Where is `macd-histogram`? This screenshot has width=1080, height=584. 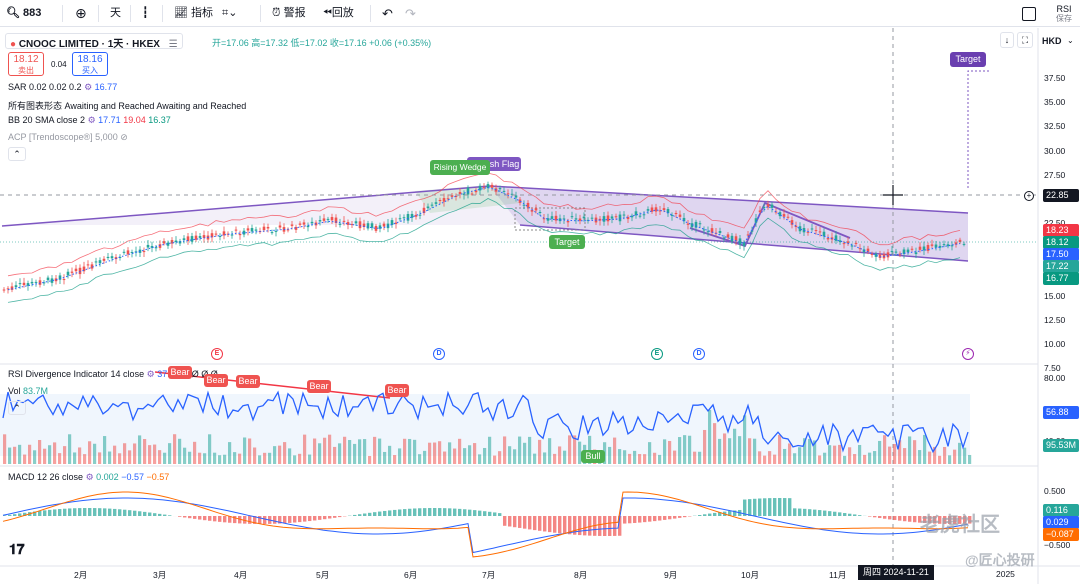 macd-histogram is located at coordinates (487, 517).